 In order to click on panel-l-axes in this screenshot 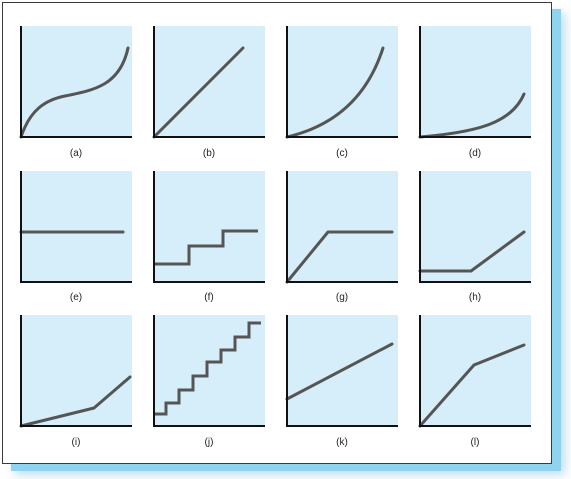, I will do `click(475, 371)`.